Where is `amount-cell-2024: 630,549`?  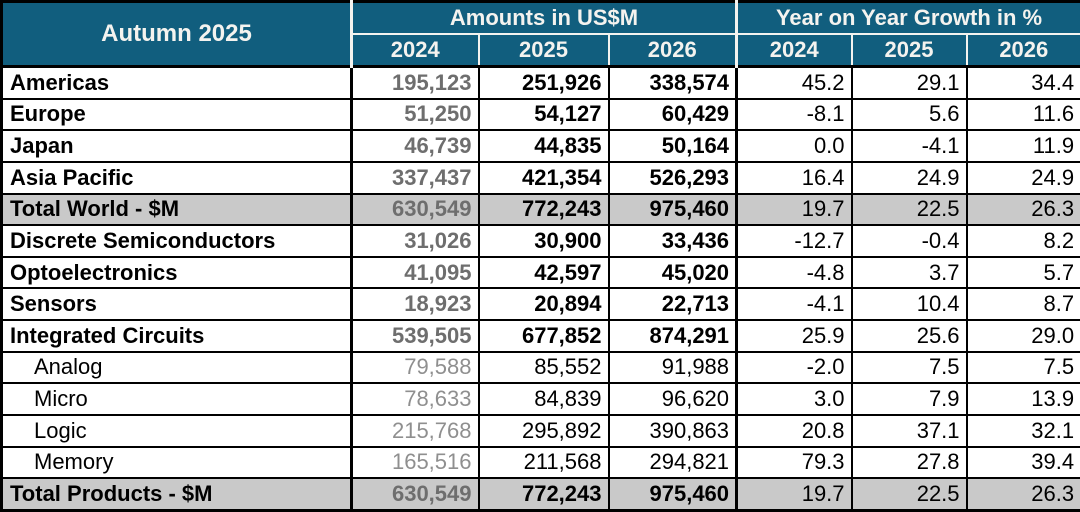 amount-cell-2024: 630,549 is located at coordinates (415, 209).